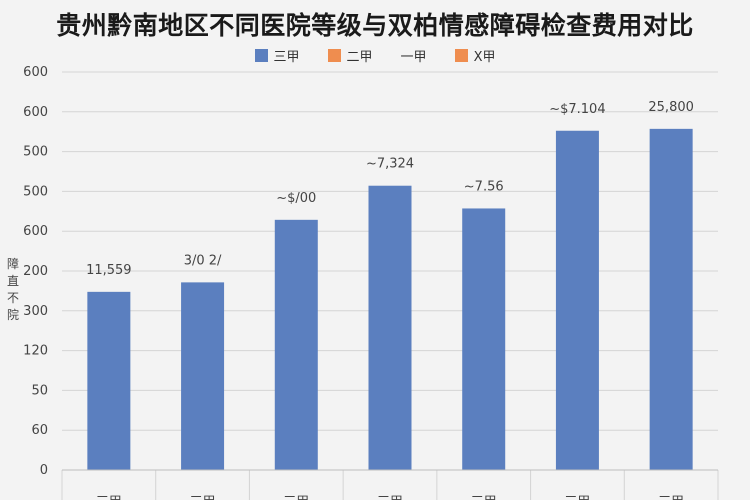 This screenshot has height=500, width=750. Describe the element at coordinates (203, 260) in the screenshot. I see `data-label: 3/0 2/` at that location.